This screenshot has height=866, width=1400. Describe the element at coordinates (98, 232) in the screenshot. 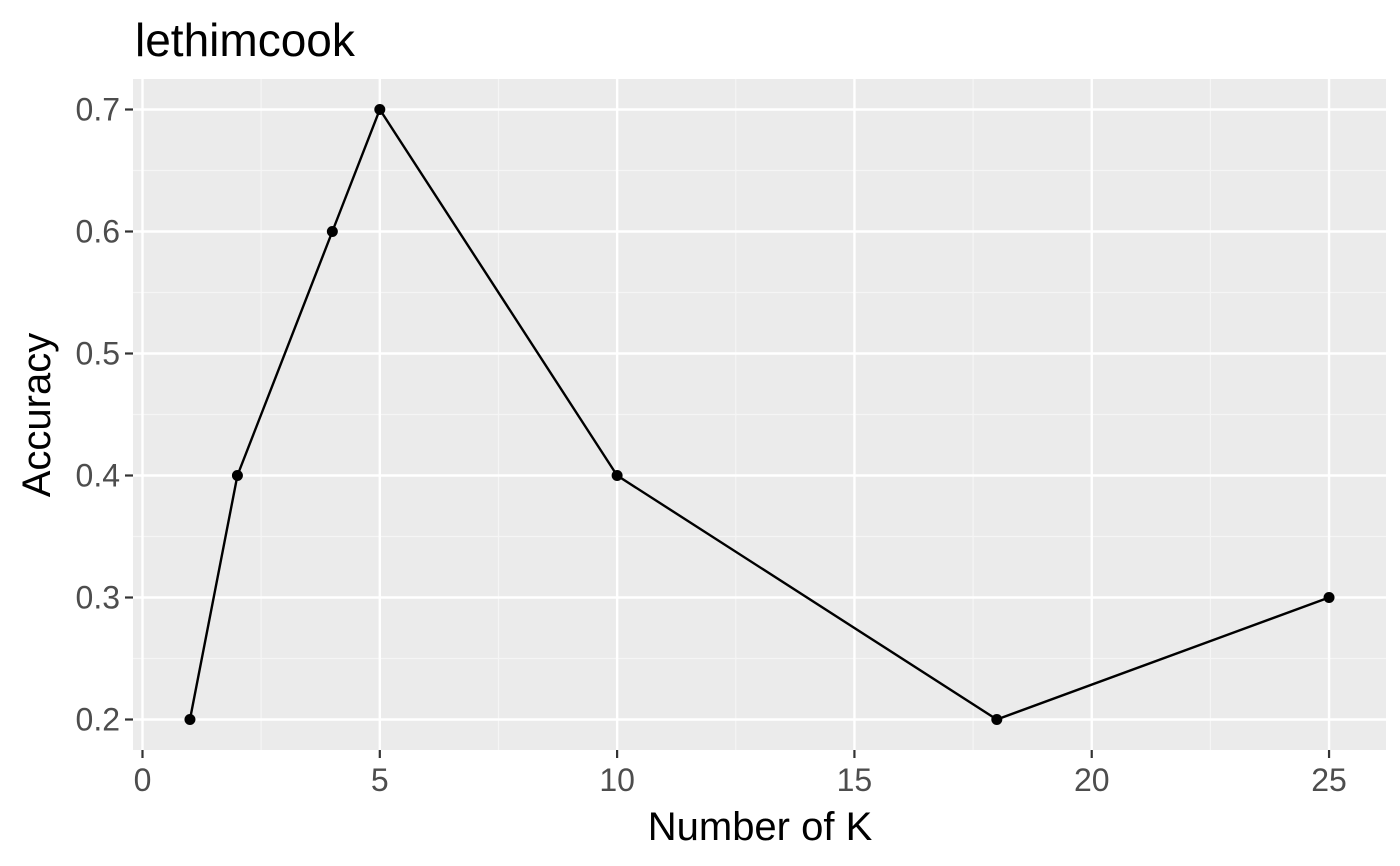

I see `y-tick-label: 0.6` at that location.